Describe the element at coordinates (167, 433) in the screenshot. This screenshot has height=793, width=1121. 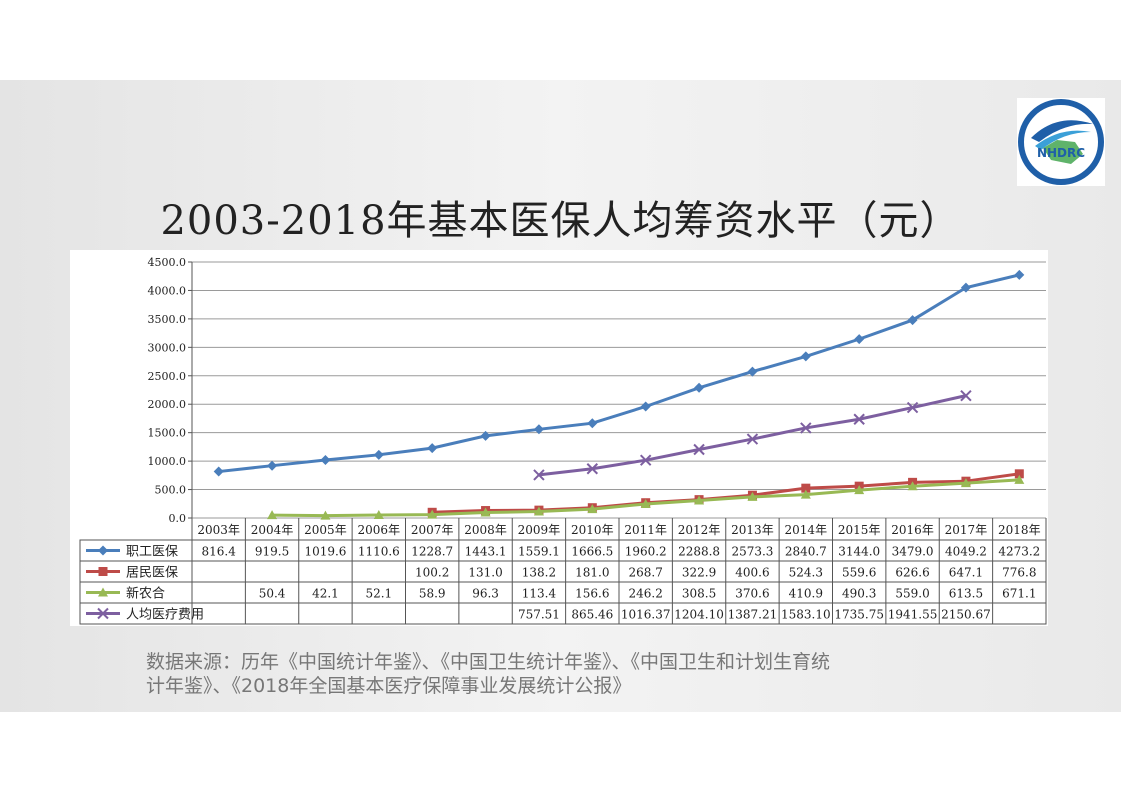
I see `y-tick-label: 1500.0` at that location.